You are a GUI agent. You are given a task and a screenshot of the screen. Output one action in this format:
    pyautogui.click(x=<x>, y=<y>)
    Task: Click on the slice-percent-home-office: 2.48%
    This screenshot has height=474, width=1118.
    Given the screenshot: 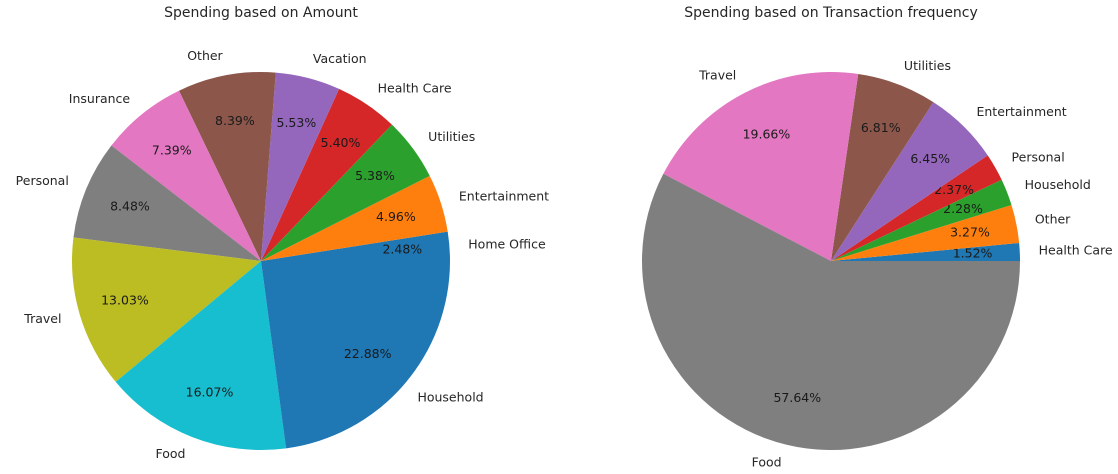 What is the action you would take?
    pyautogui.click(x=402, y=248)
    